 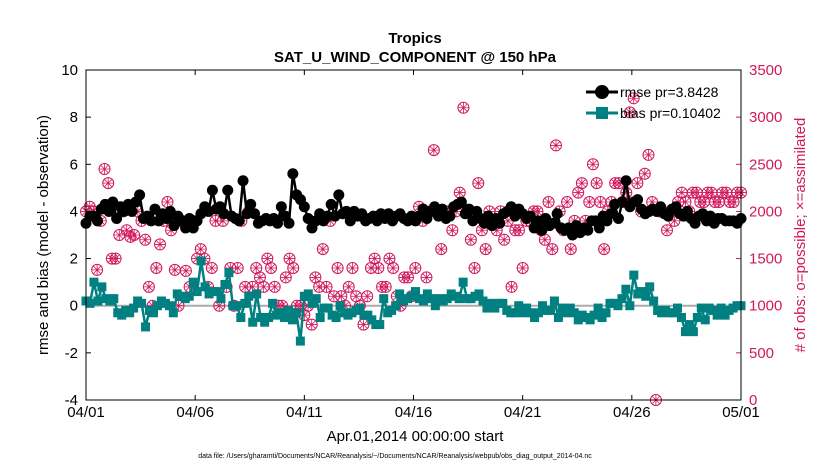 I want to click on y-right-tick-label: 3500, so click(x=765, y=70).